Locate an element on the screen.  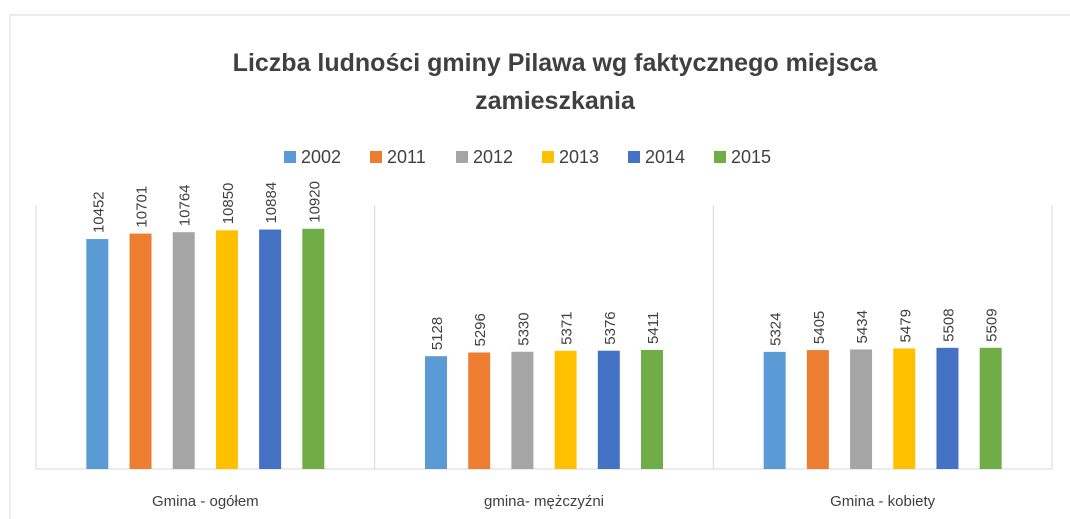
value-label: 5371 is located at coordinates (567, 327).